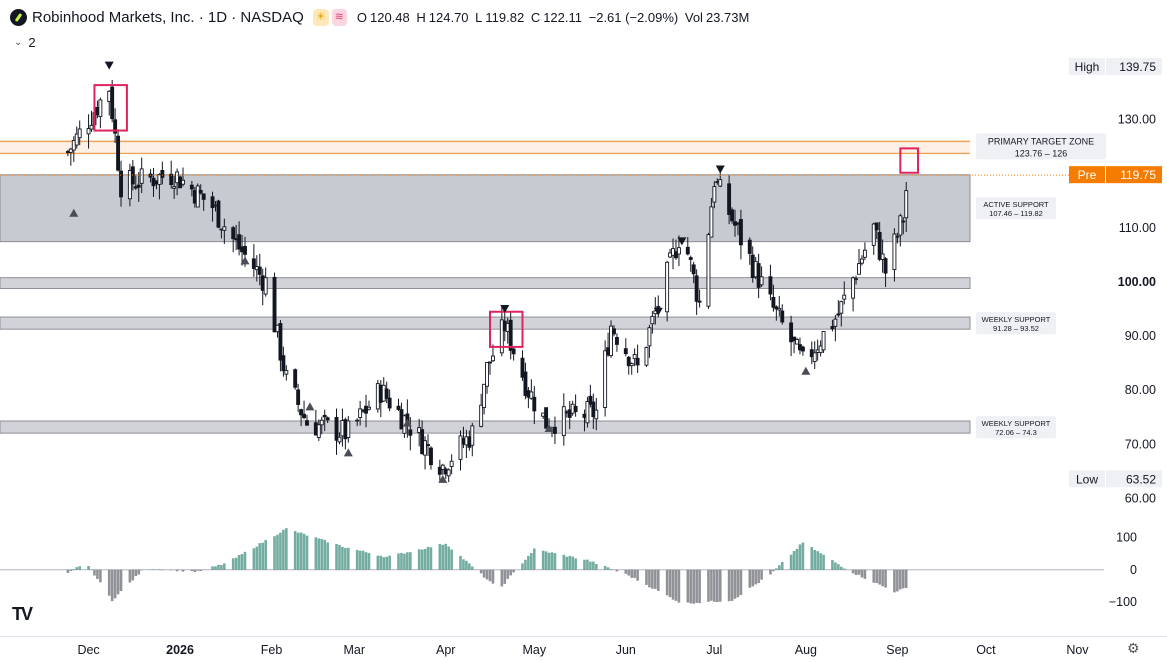 The image size is (1167, 662). What do you see at coordinates (1140, 390) in the screenshot?
I see `price-tick-label: 80.00` at bounding box center [1140, 390].